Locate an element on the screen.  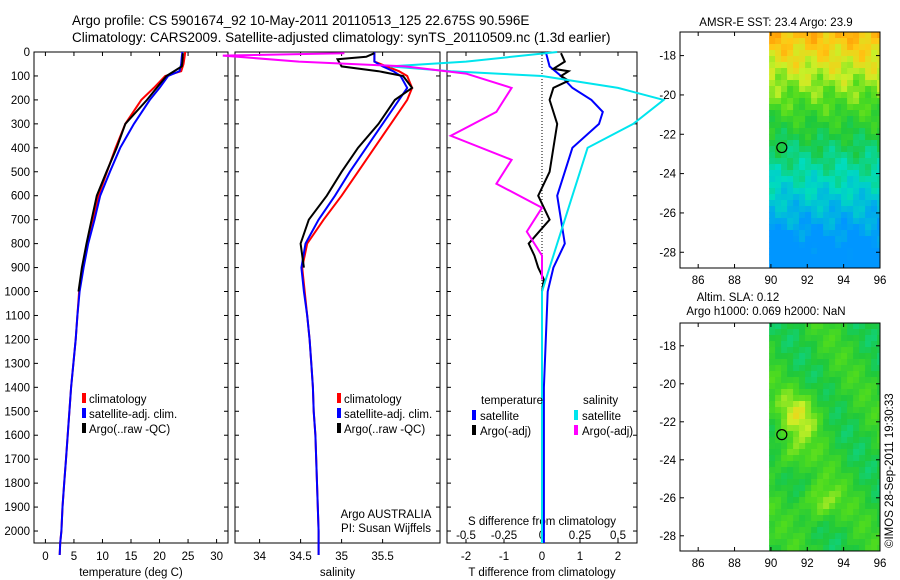
map-y-tick-label: -24 is located at coordinates (667, 461).